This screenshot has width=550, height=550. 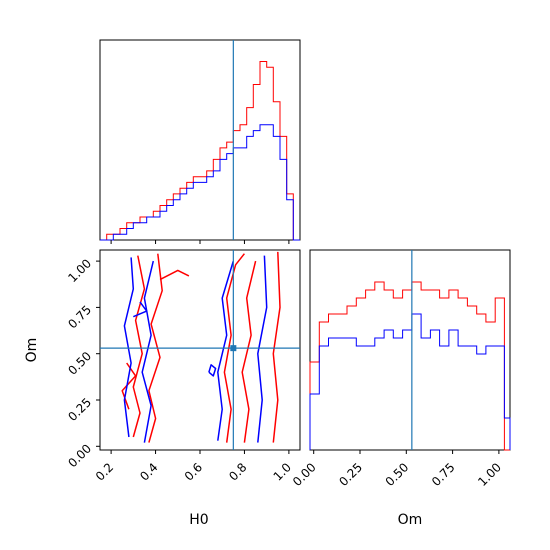 I want to click on x-axis-title-om: Om, so click(x=410, y=520).